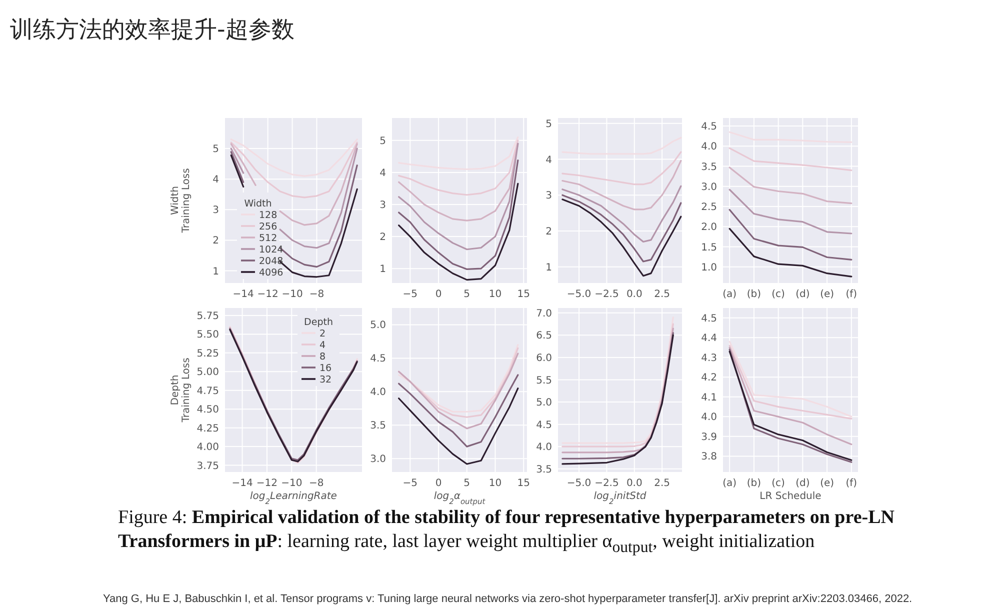 The width and height of the screenshot is (989, 610). Describe the element at coordinates (779, 294) in the screenshot. I see `x-tick-label: (c)` at that location.